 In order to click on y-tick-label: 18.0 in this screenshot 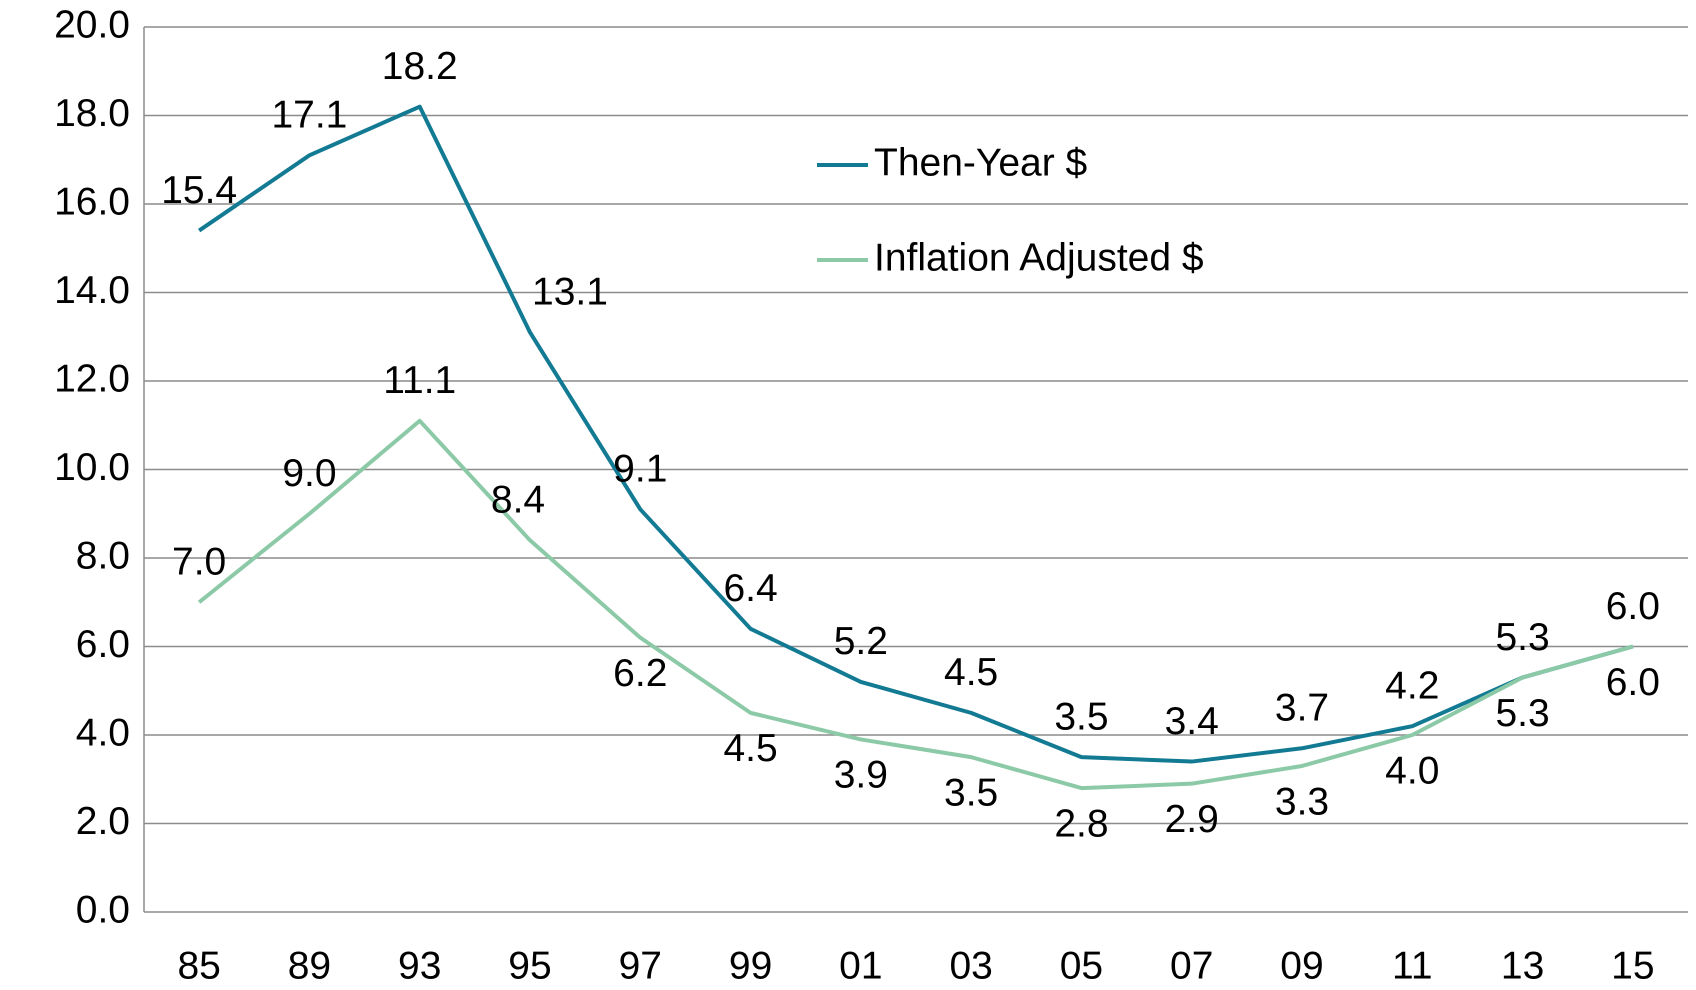, I will do `click(92, 113)`.